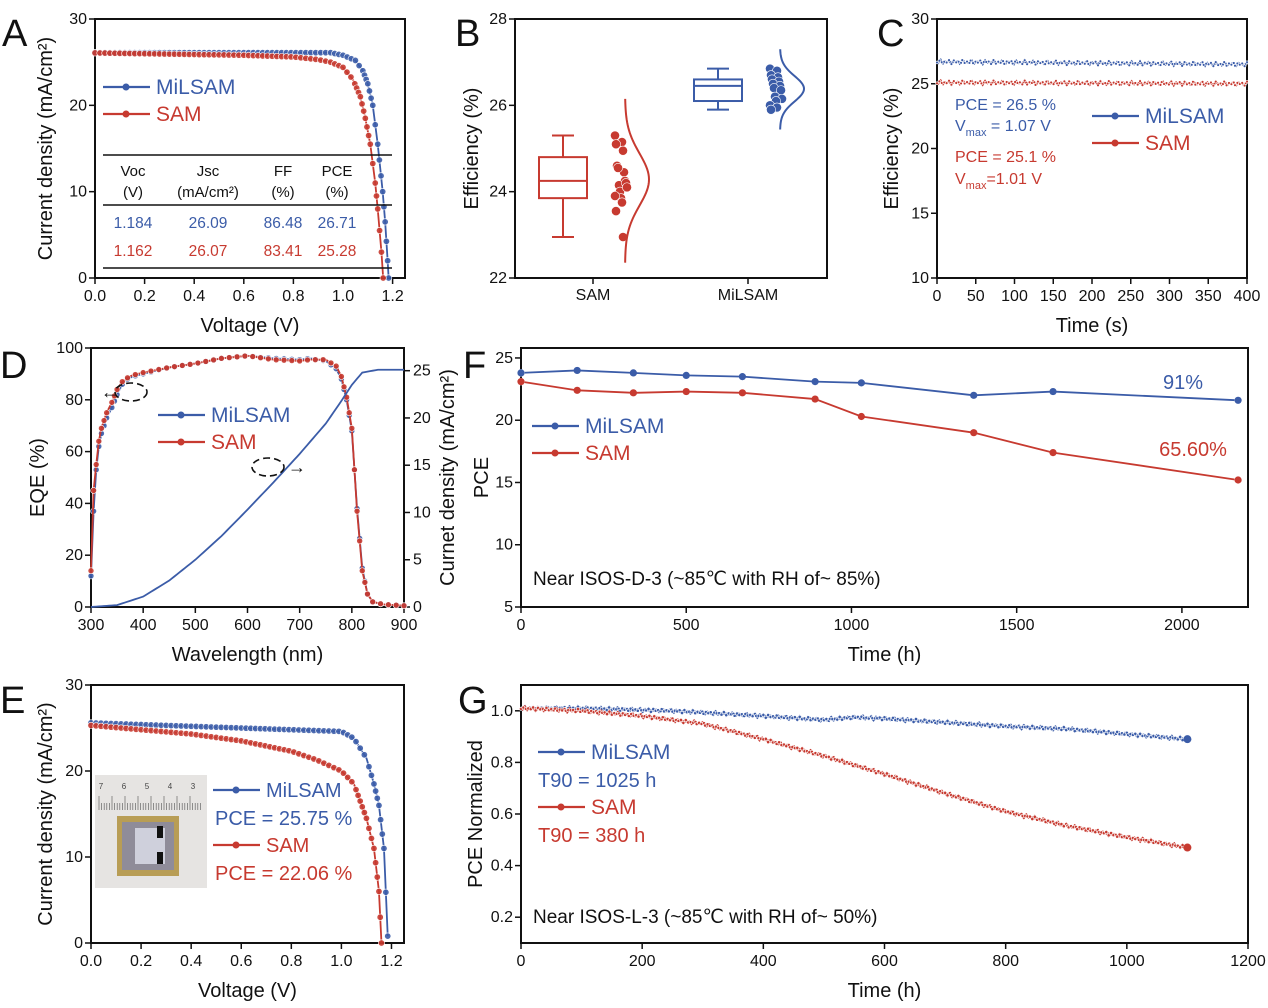 Image resolution: width=1268 pixels, height=1008 pixels. What do you see at coordinates (404, 625) in the screenshot?
I see `x-tick-label: 900` at bounding box center [404, 625].